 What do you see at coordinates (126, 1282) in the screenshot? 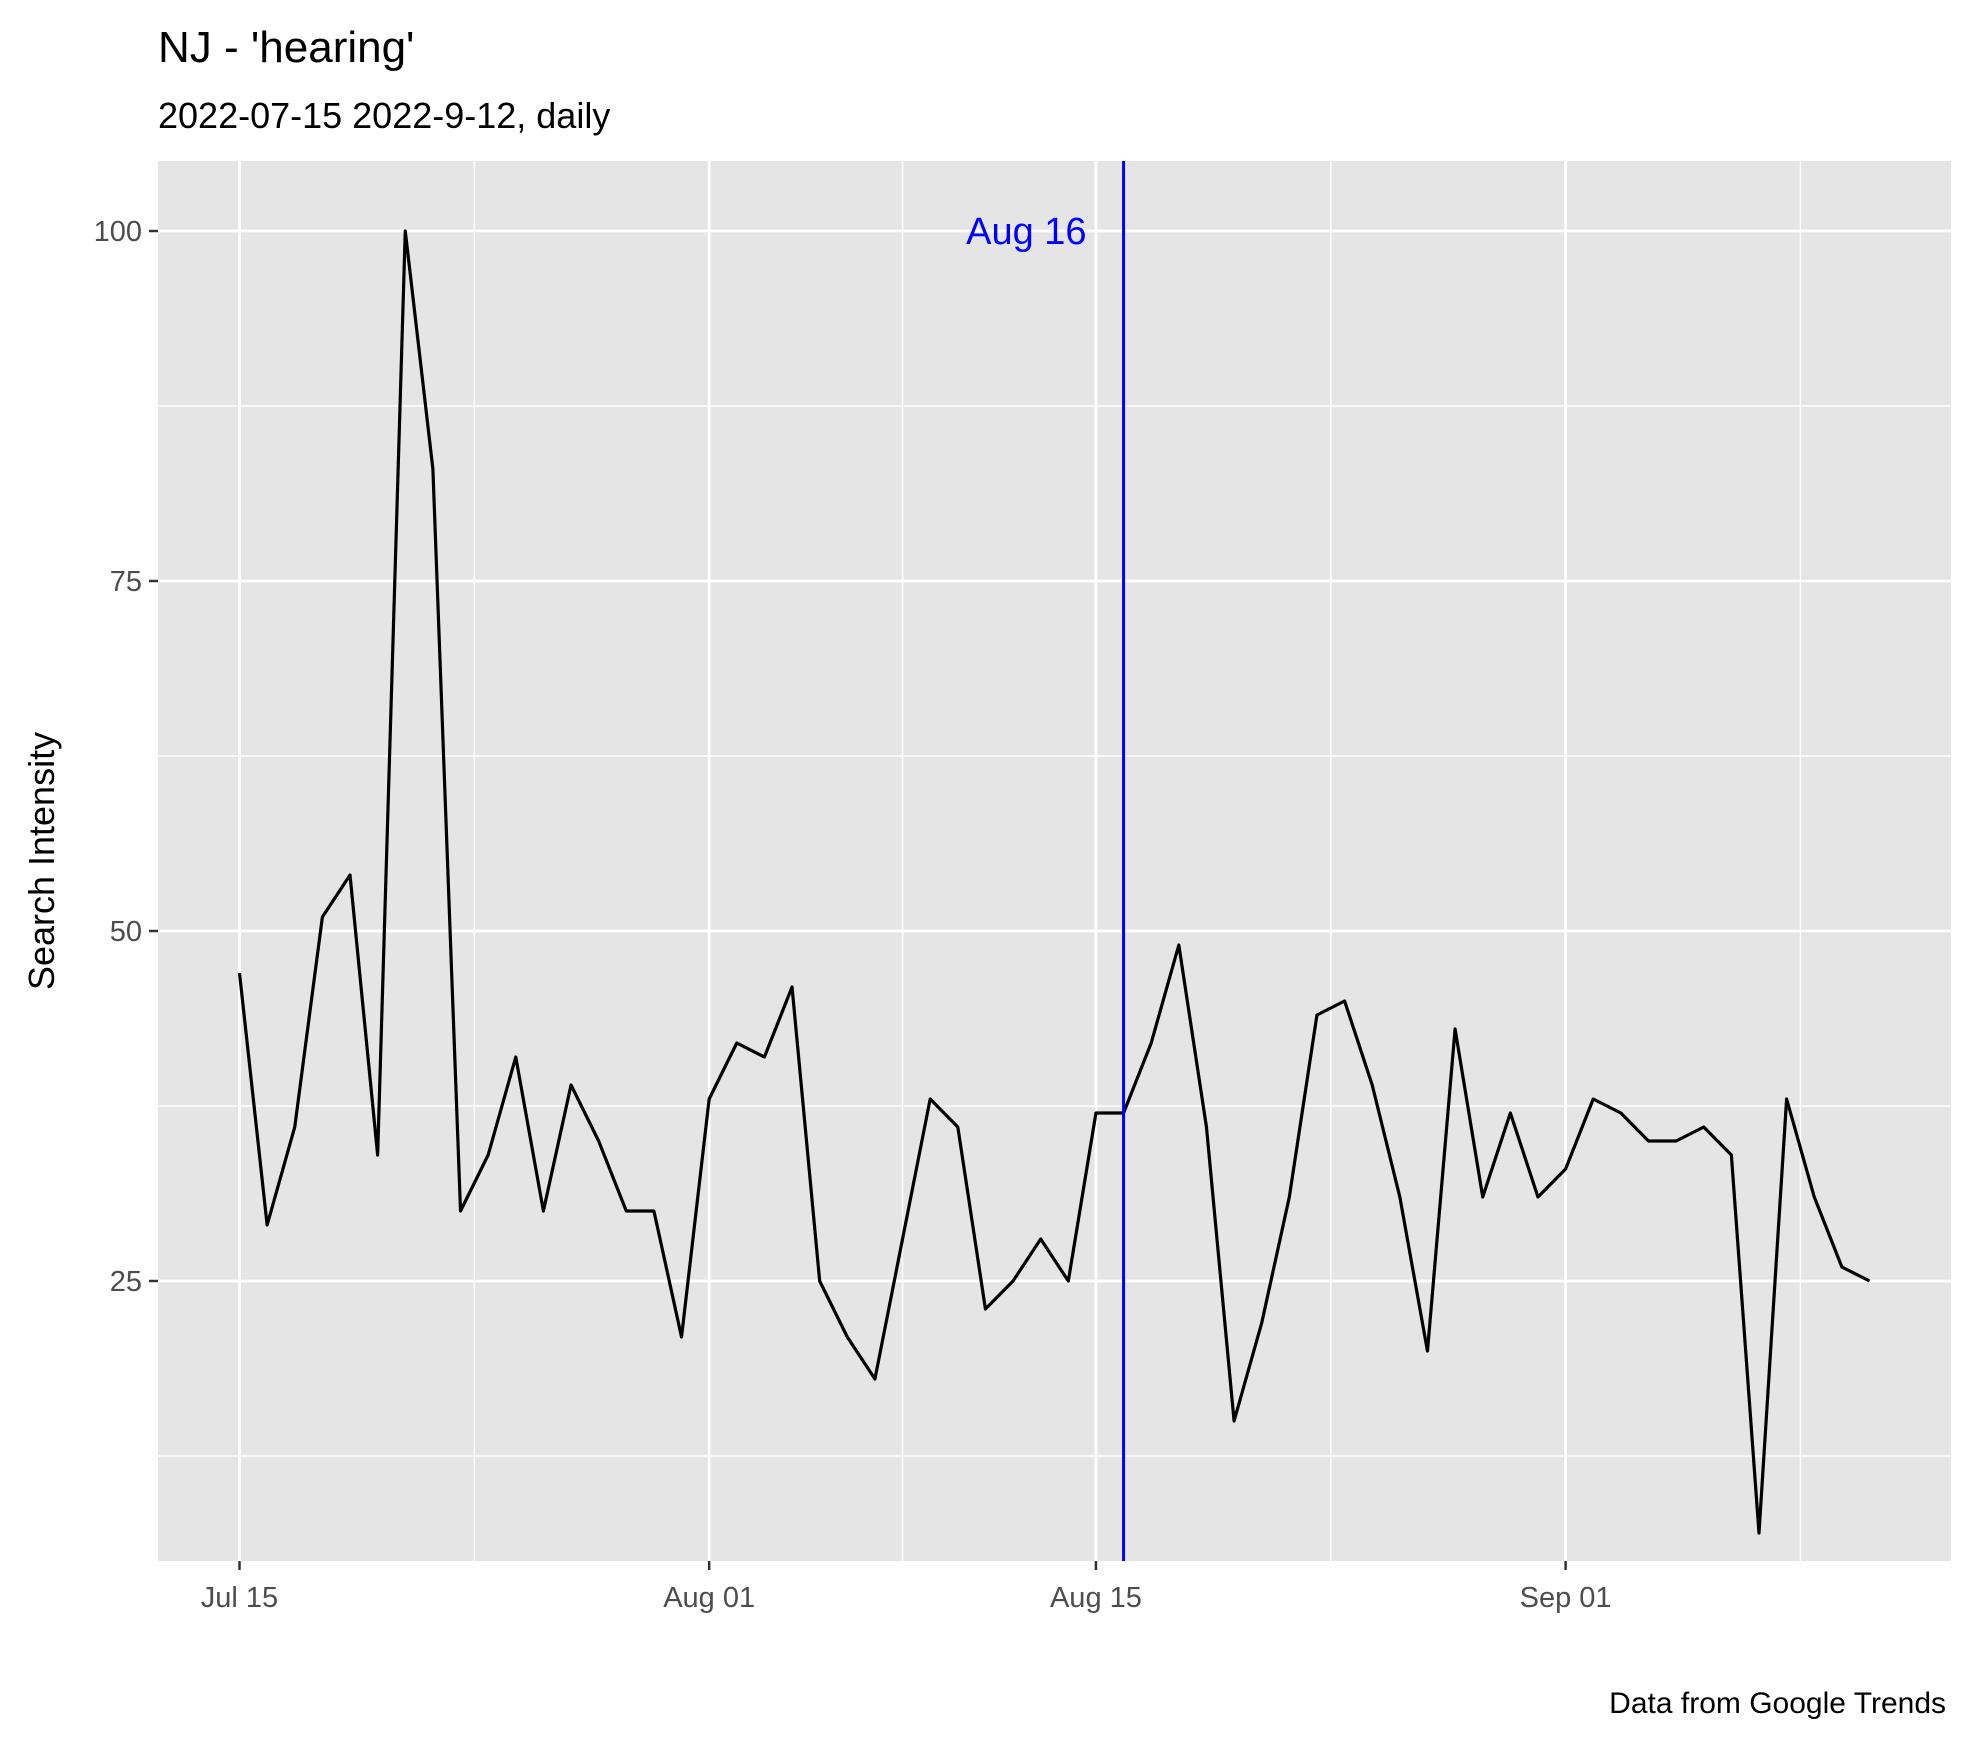
I see `y-tick-label: 25` at bounding box center [126, 1282].